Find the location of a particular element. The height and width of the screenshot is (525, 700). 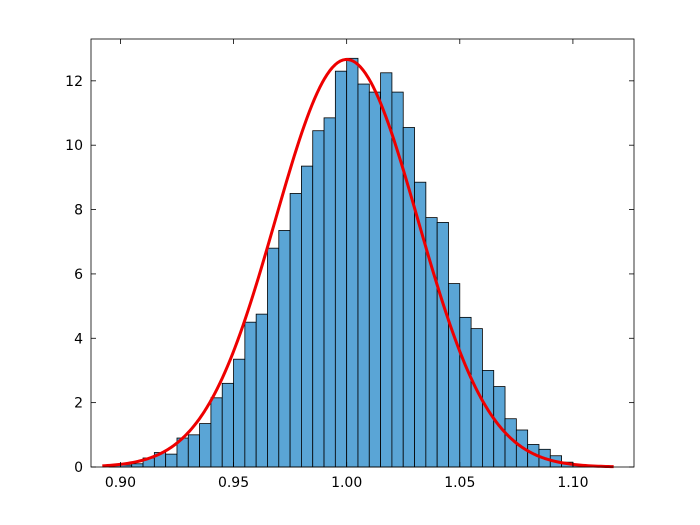

x-tick-label: 0.95 is located at coordinates (233, 483).